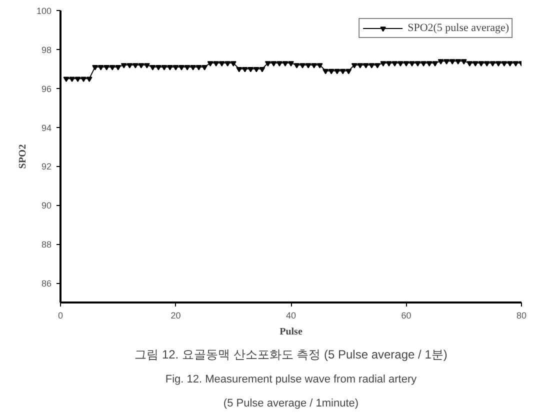 This screenshot has width=533, height=414. What do you see at coordinates (46, 245) in the screenshot?
I see `y-tick-label: 88` at bounding box center [46, 245].